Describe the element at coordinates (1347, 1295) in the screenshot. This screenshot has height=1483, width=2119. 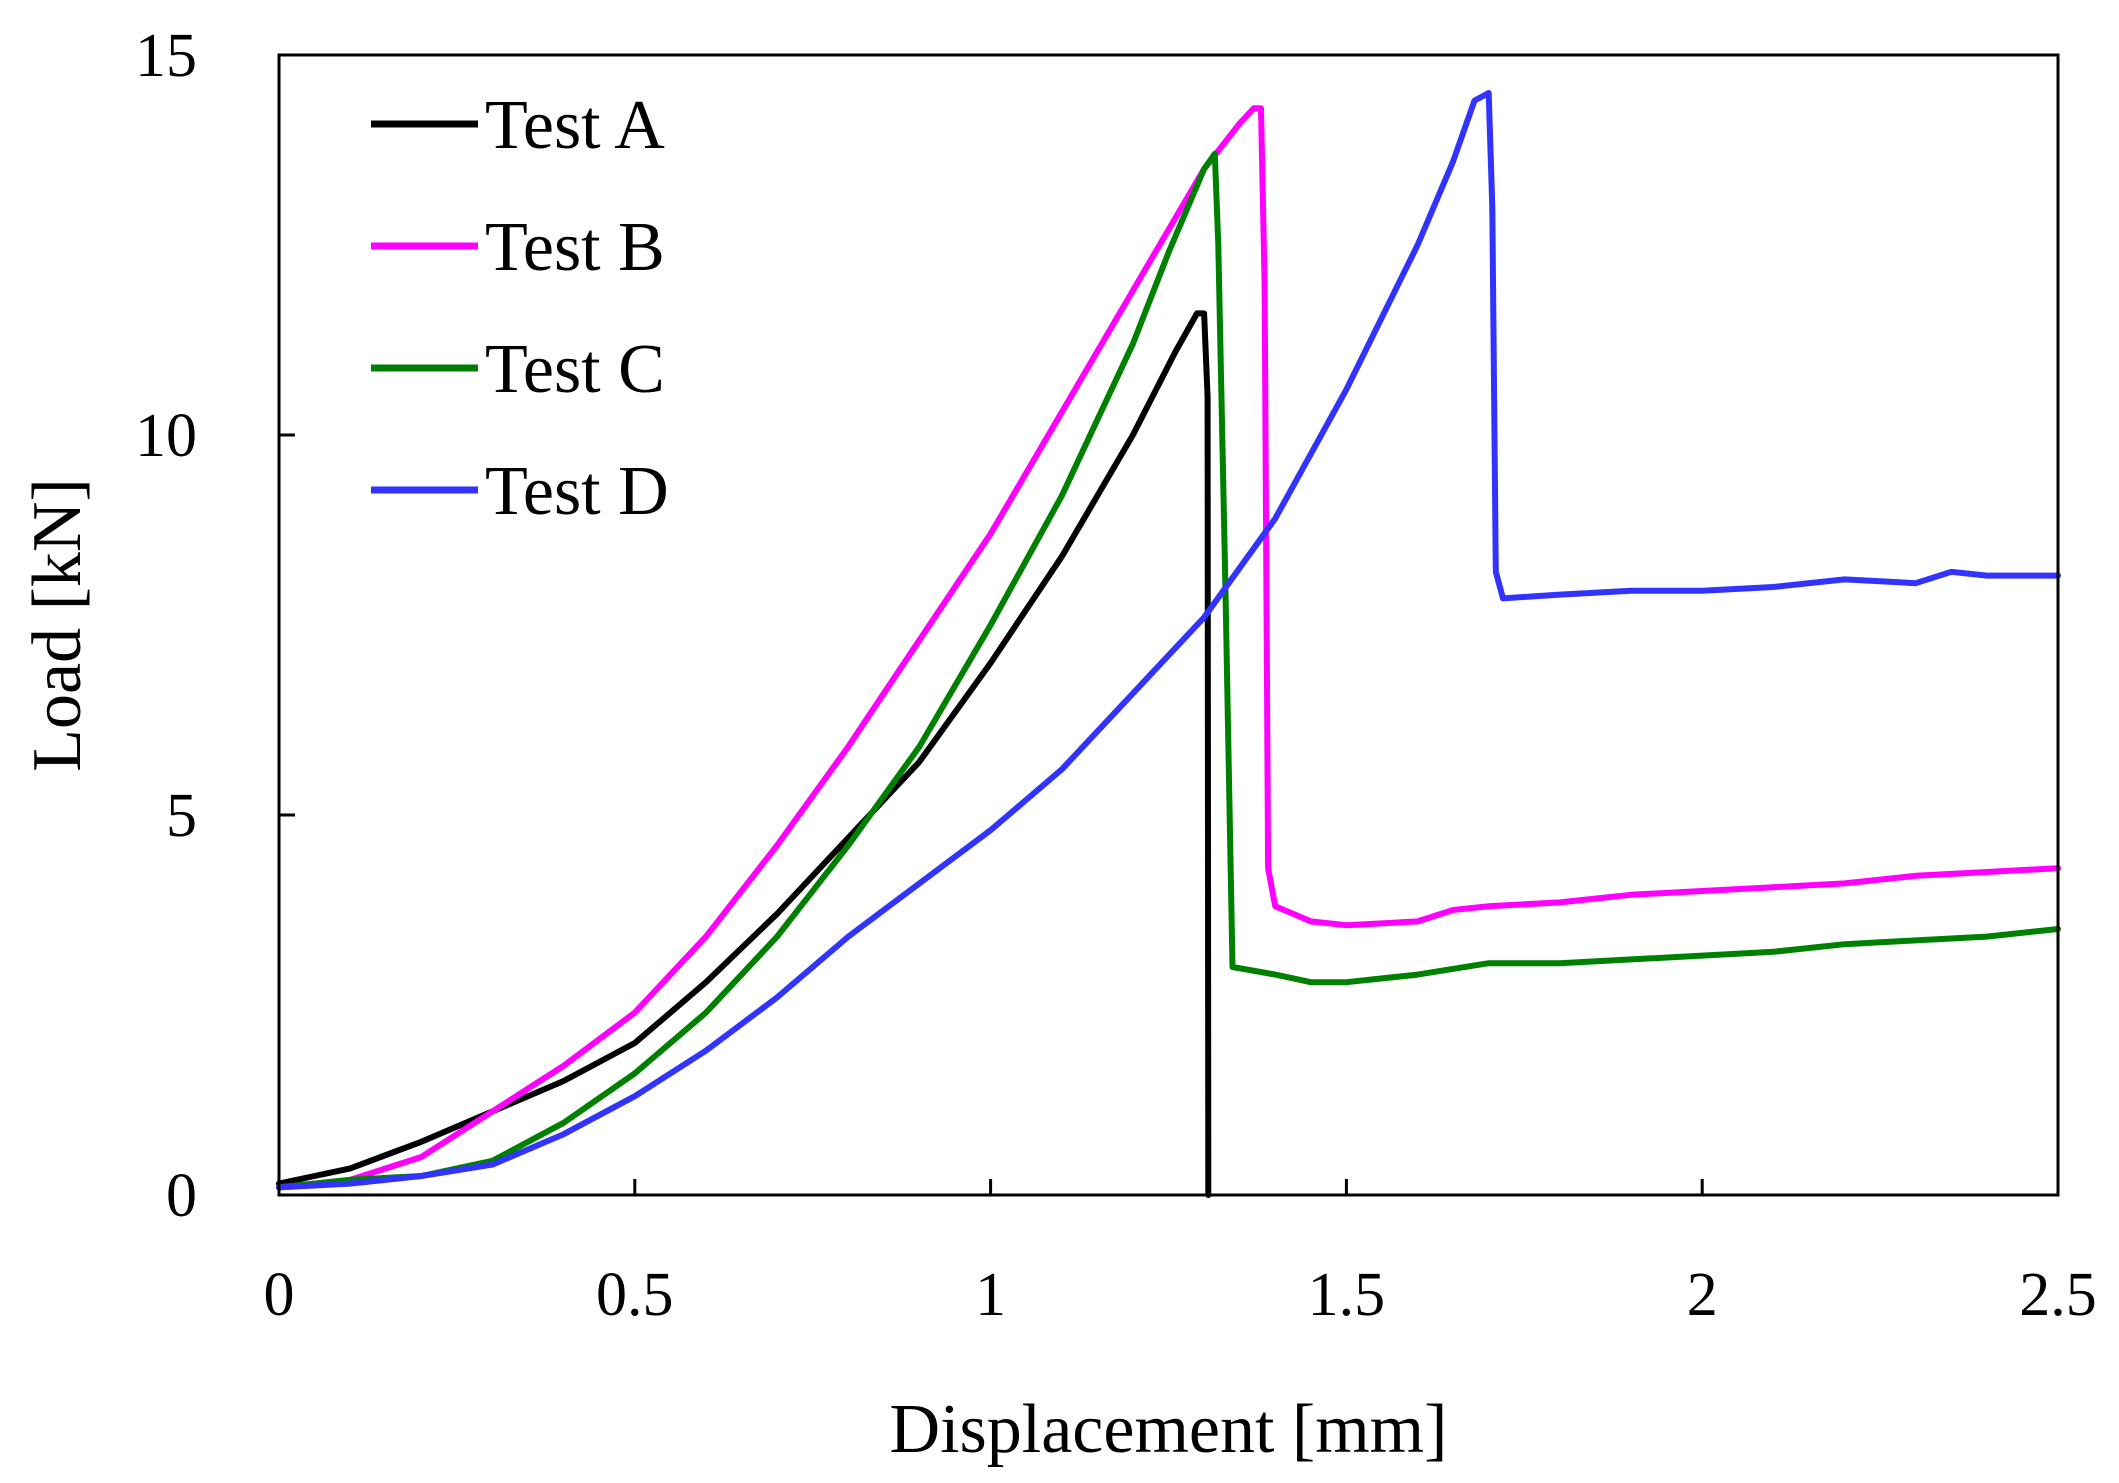
I see `x-tick-label: 1.5` at that location.